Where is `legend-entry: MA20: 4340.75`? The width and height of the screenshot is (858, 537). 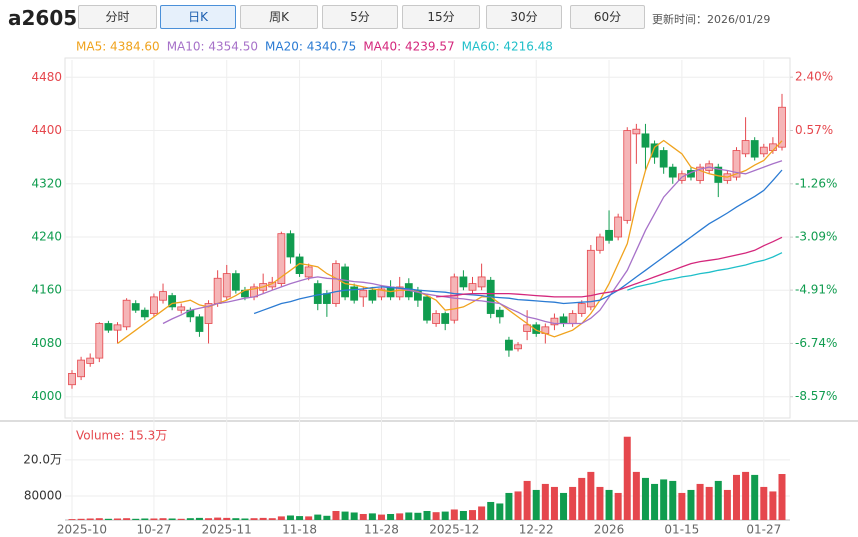
legend-entry: MA20: 4340.75 is located at coordinates (310, 47).